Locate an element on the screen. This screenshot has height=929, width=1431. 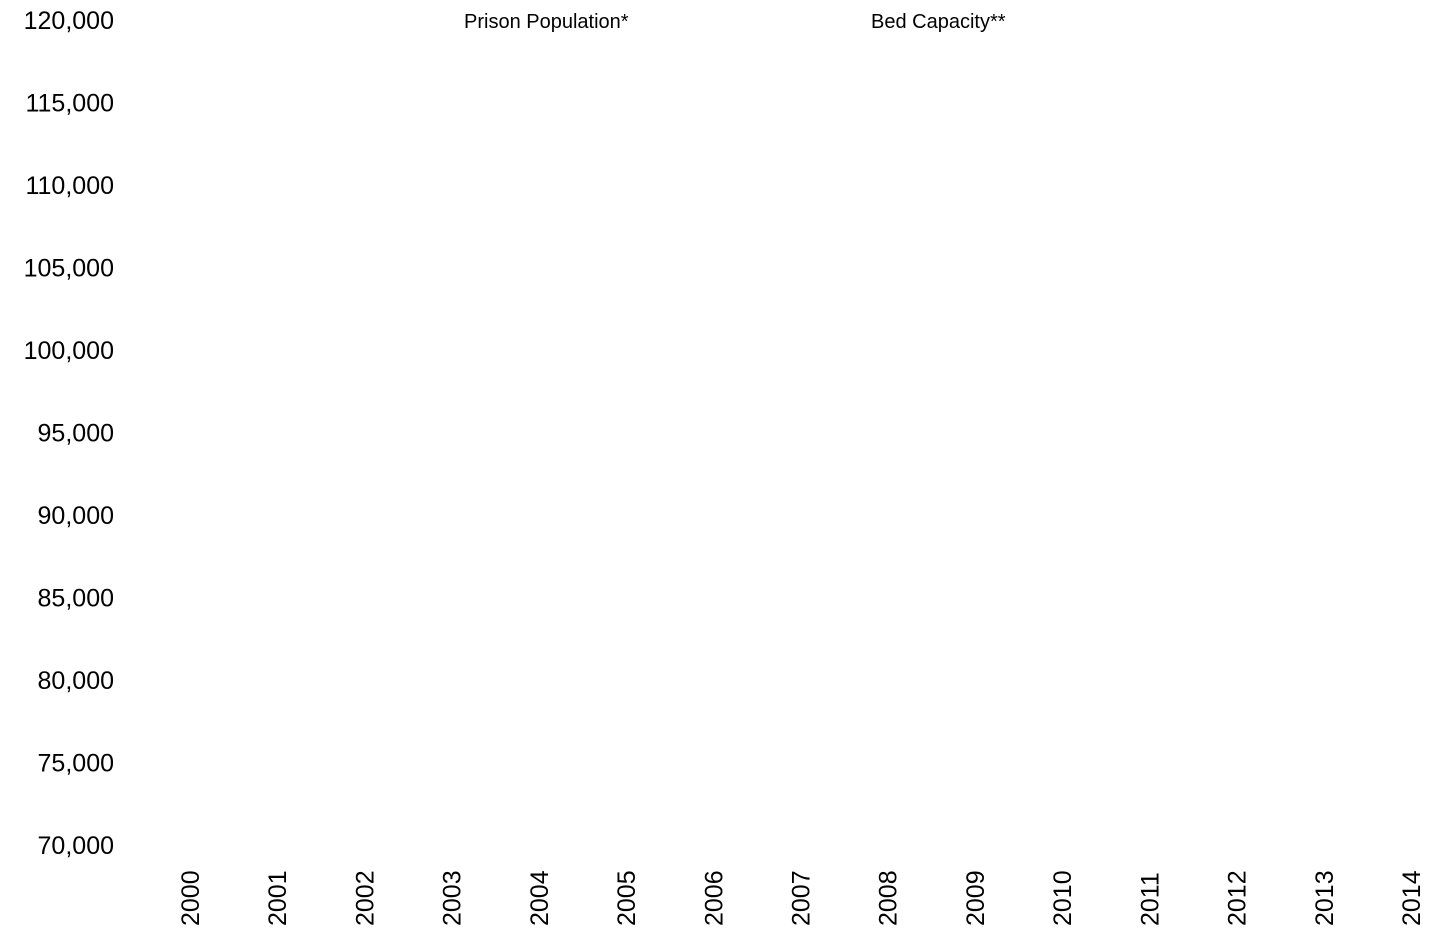
x-tick-label: 2006 is located at coordinates (714, 898).